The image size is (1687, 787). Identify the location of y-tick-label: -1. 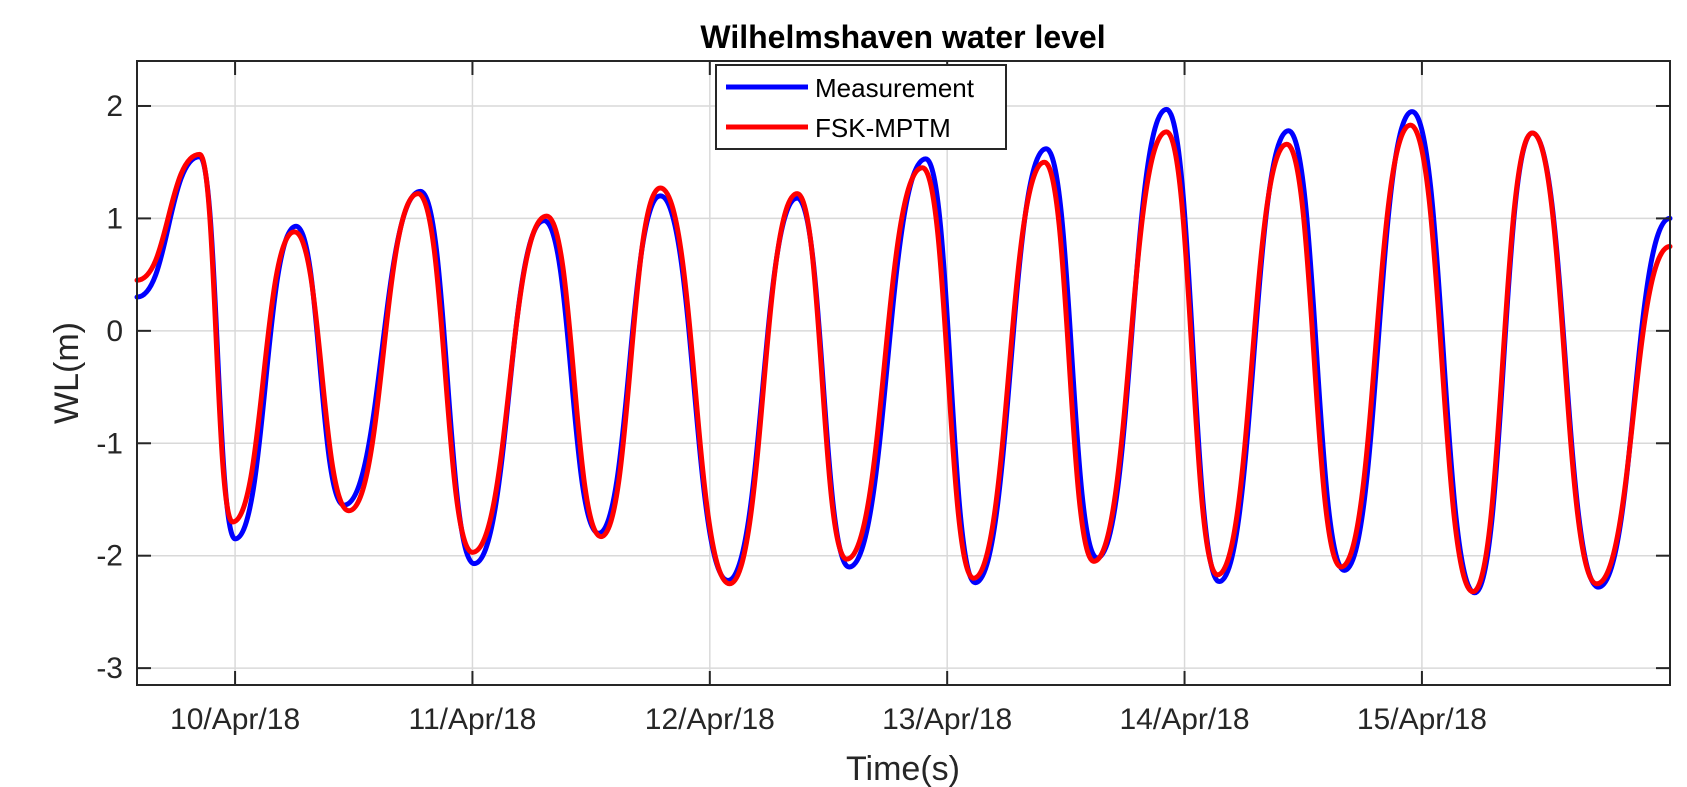
(109, 443).